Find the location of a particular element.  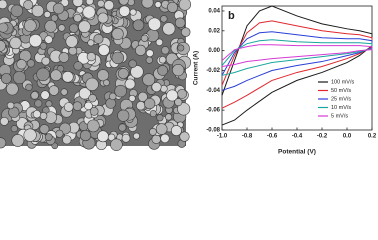

y-tick-label: -0.02 is located at coordinates (213, 71).